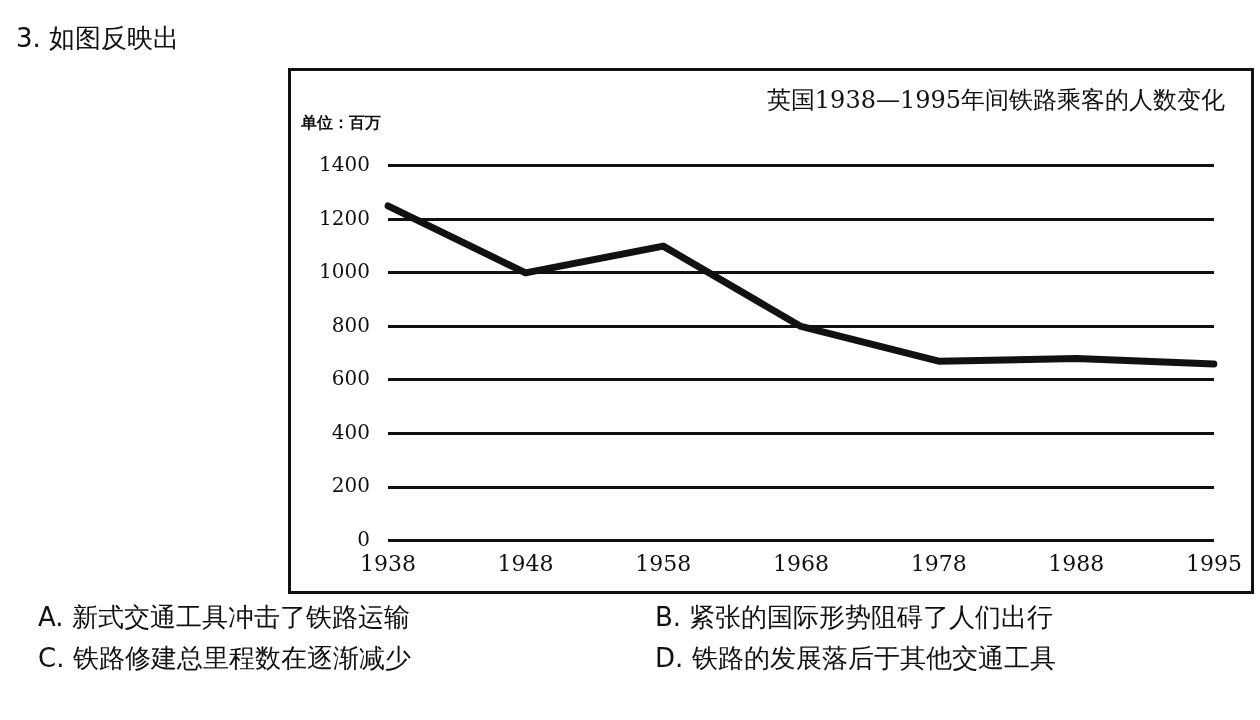  What do you see at coordinates (387, 563) in the screenshot?
I see `x-tick-label: 1938` at bounding box center [387, 563].